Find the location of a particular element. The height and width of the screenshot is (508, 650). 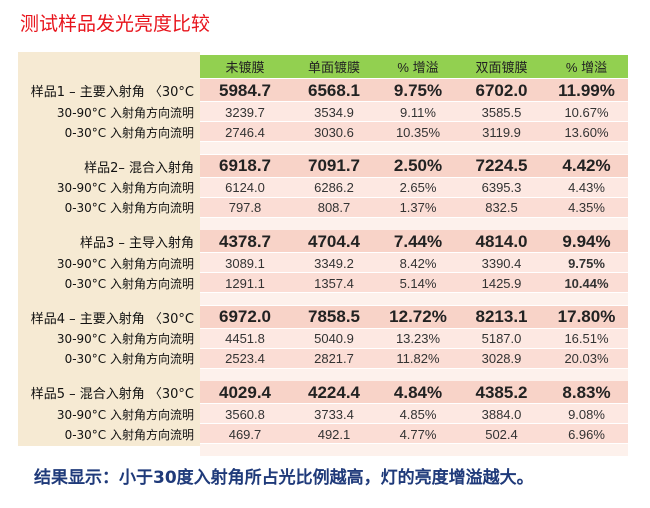

cell: 7224.5 is located at coordinates (501, 165).